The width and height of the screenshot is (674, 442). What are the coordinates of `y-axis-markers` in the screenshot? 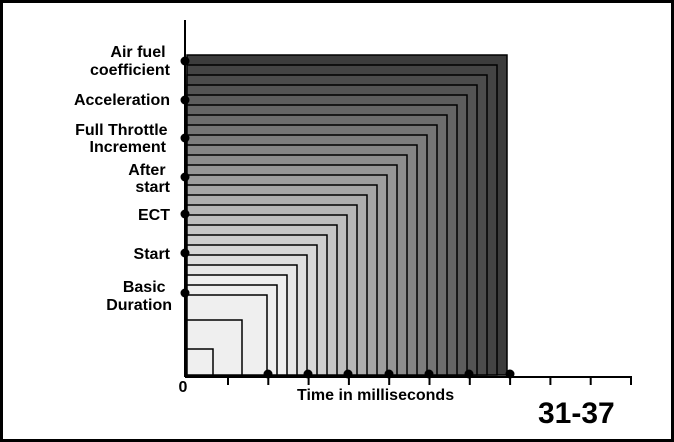 It's located at (185, 177).